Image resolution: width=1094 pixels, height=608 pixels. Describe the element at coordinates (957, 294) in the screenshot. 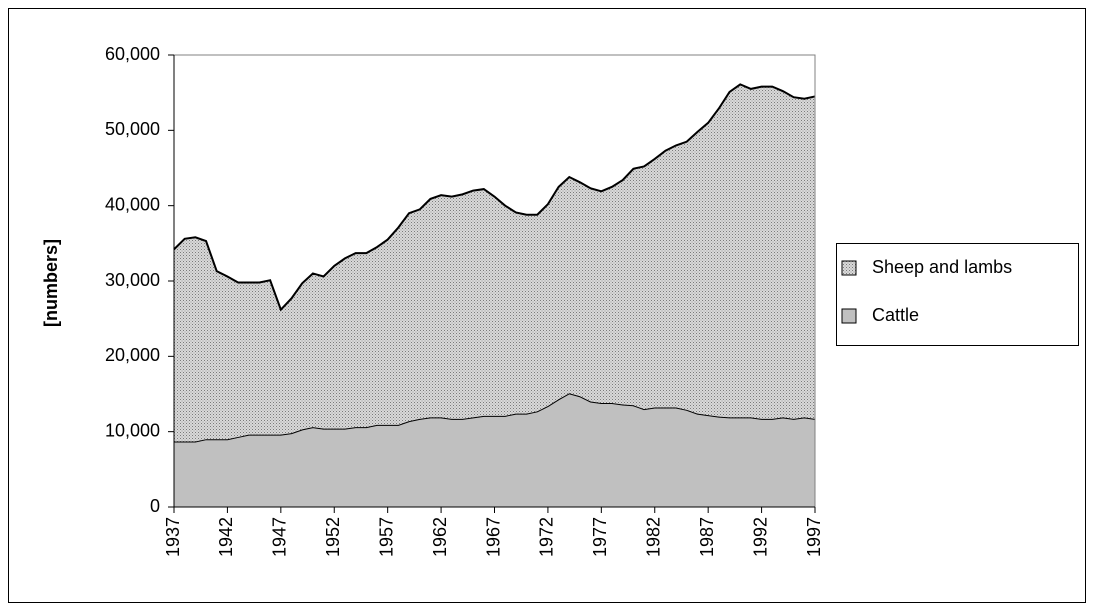

I see `legend-box` at that location.